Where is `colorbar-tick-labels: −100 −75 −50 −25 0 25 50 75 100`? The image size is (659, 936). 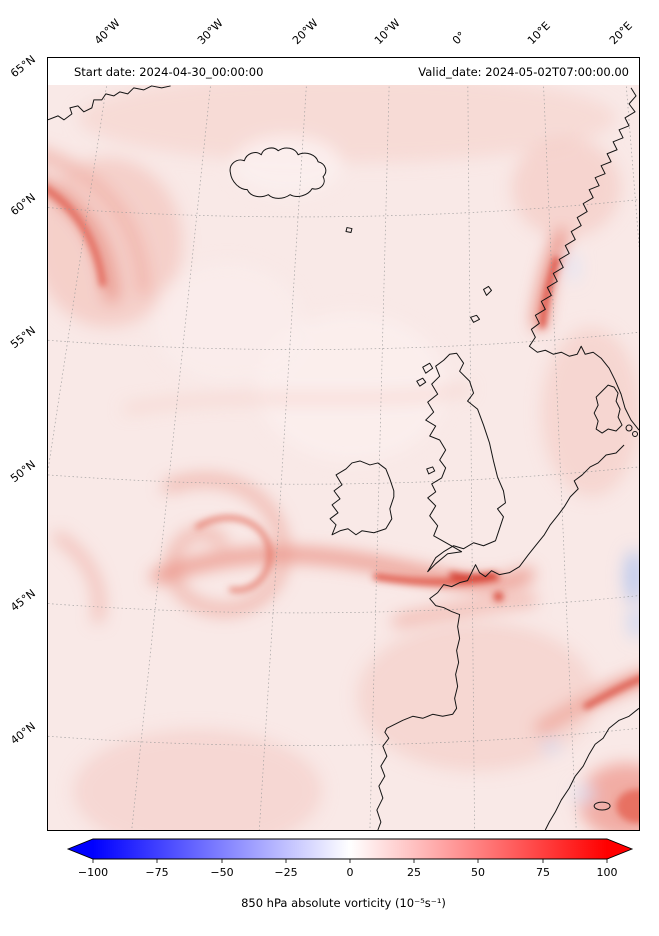
colorbar-tick-labels: −100 −75 −50 −25 0 25 50 75 100 is located at coordinates (343, 873).